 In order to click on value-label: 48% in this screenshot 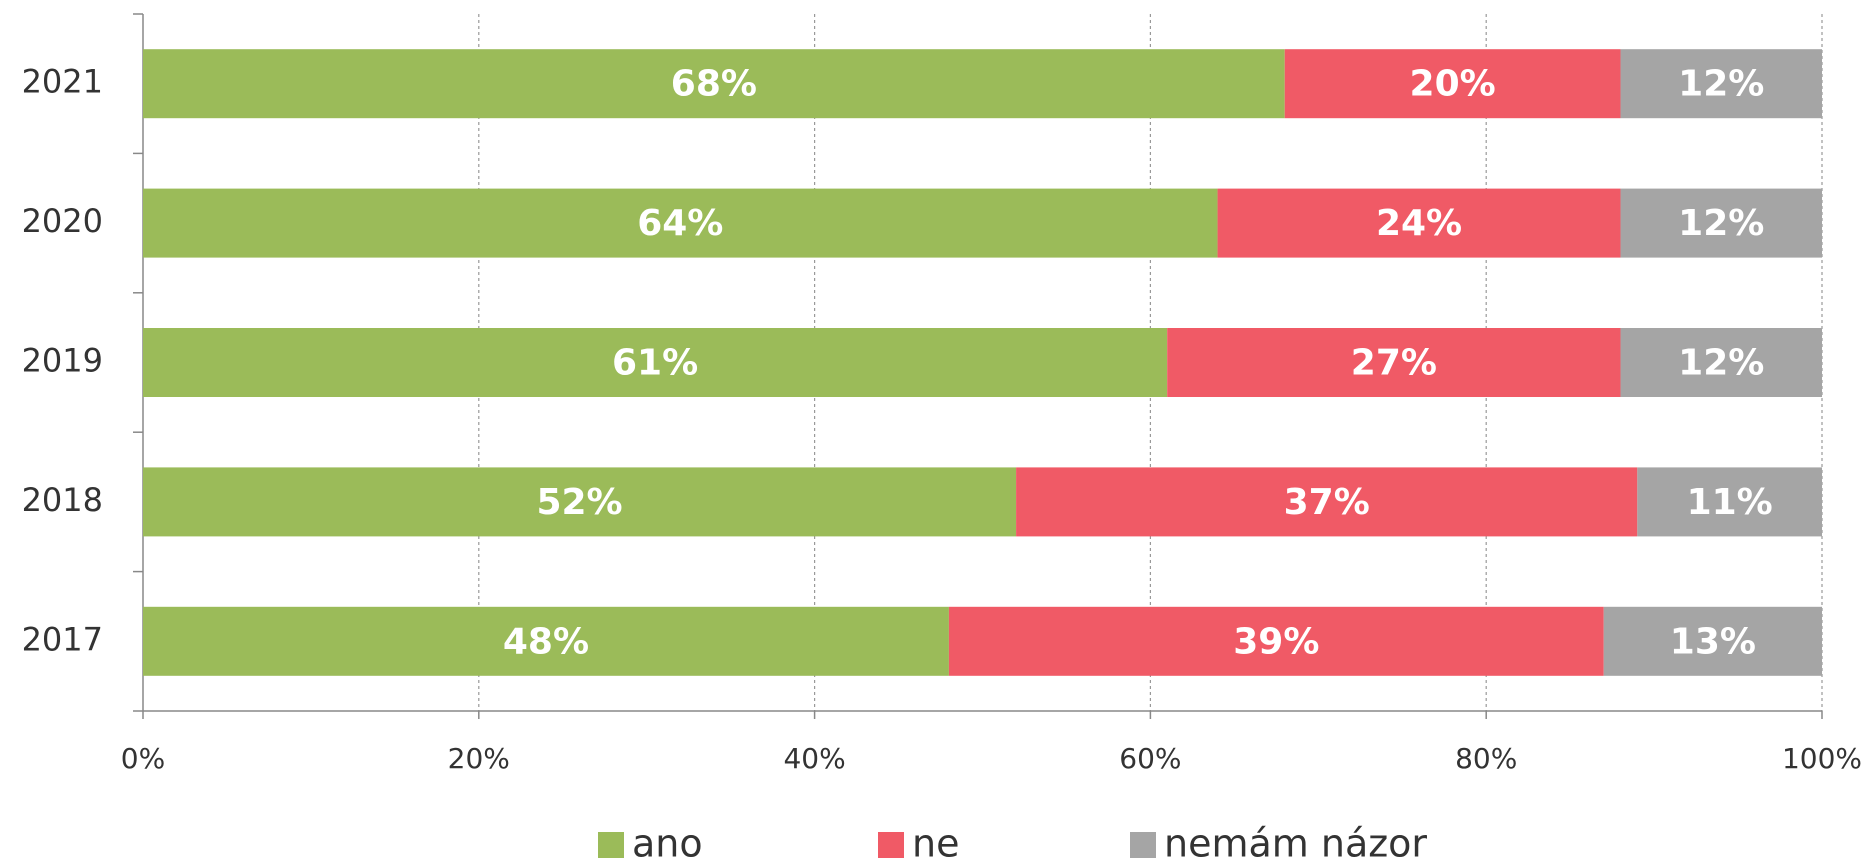, I will do `click(546, 641)`.